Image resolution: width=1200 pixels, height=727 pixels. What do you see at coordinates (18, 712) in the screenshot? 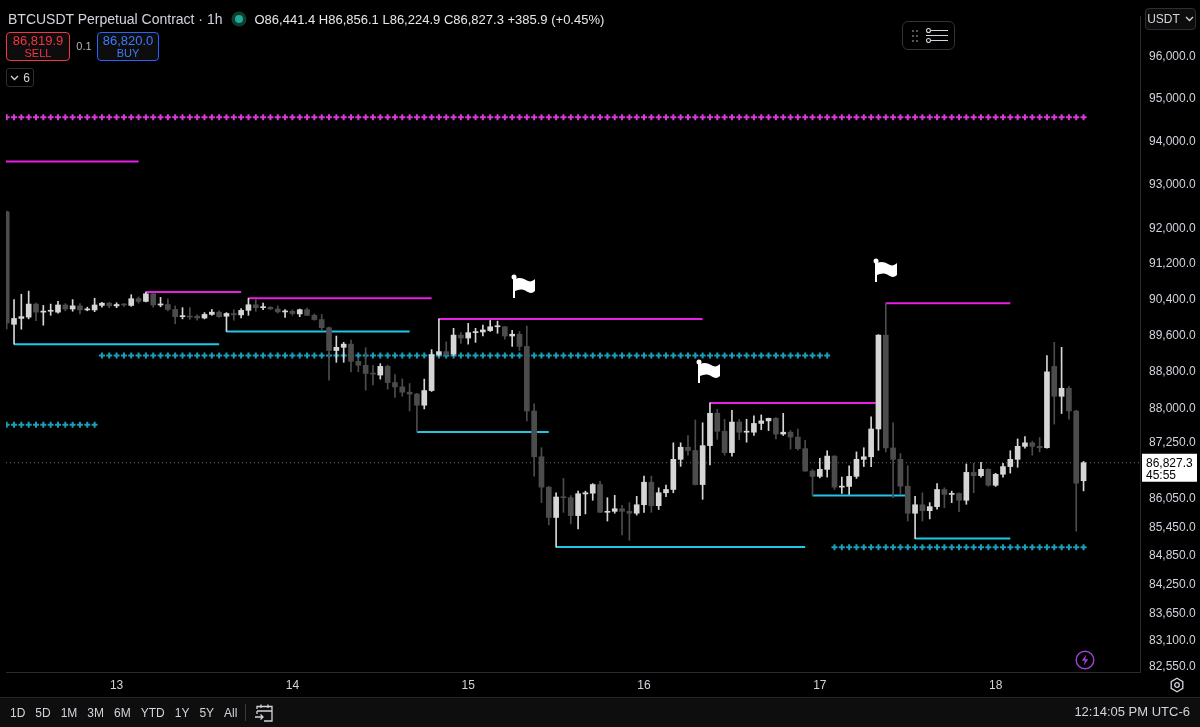
I see `text: 1D` at bounding box center [18, 712].